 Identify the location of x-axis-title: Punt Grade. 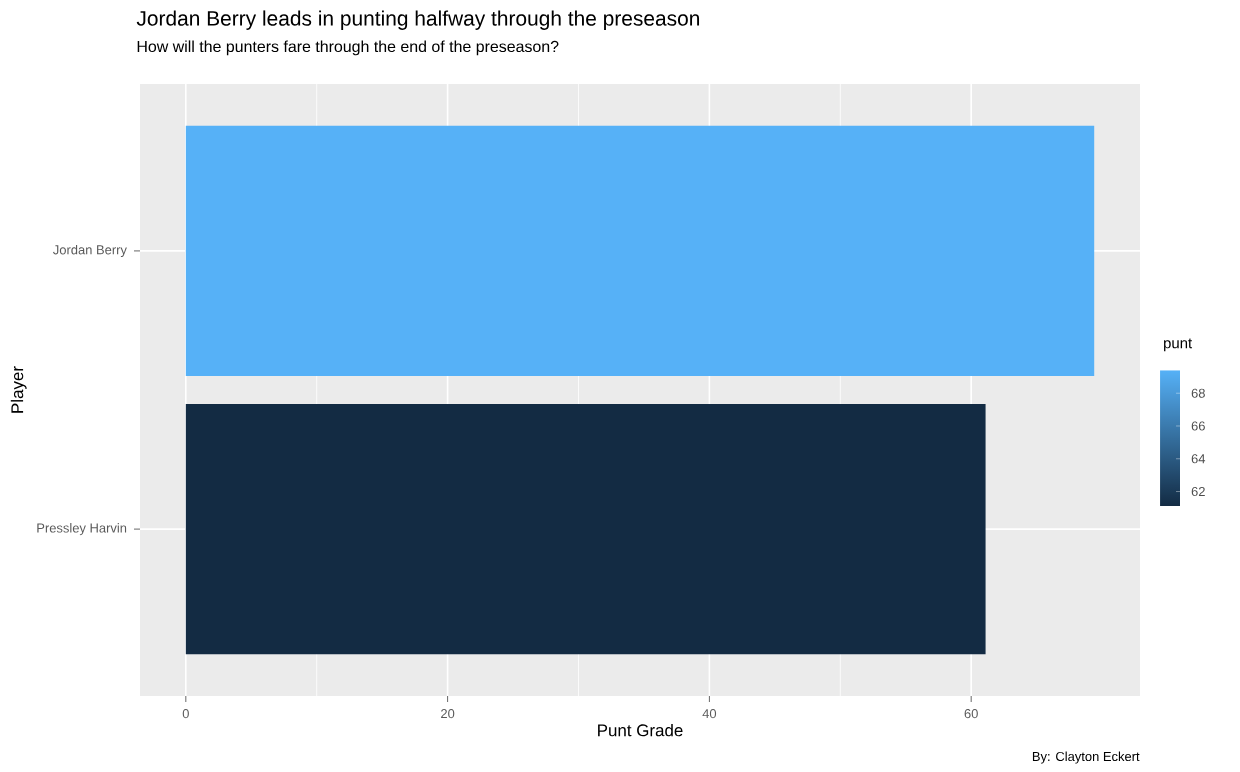
(640, 730).